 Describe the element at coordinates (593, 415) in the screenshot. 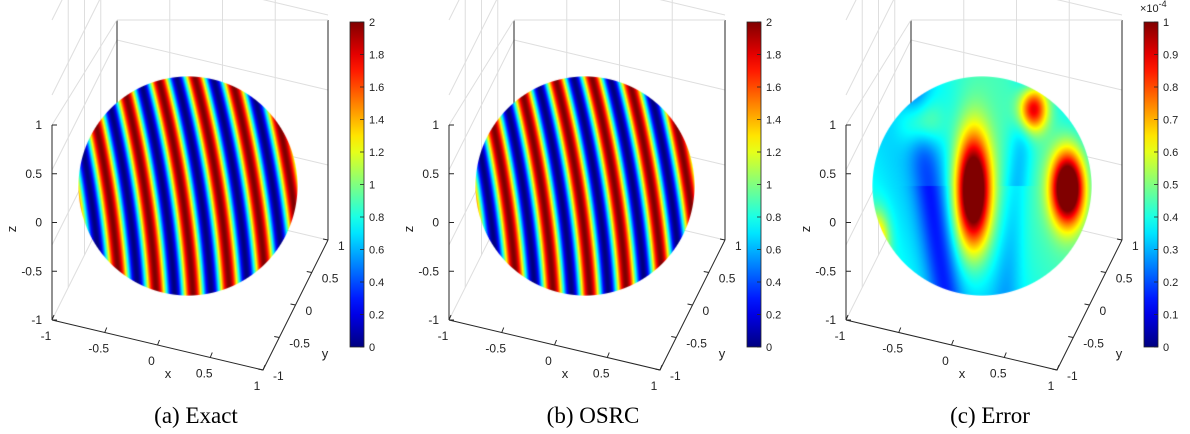

I see `panel-caption: (b) OSRC` at that location.